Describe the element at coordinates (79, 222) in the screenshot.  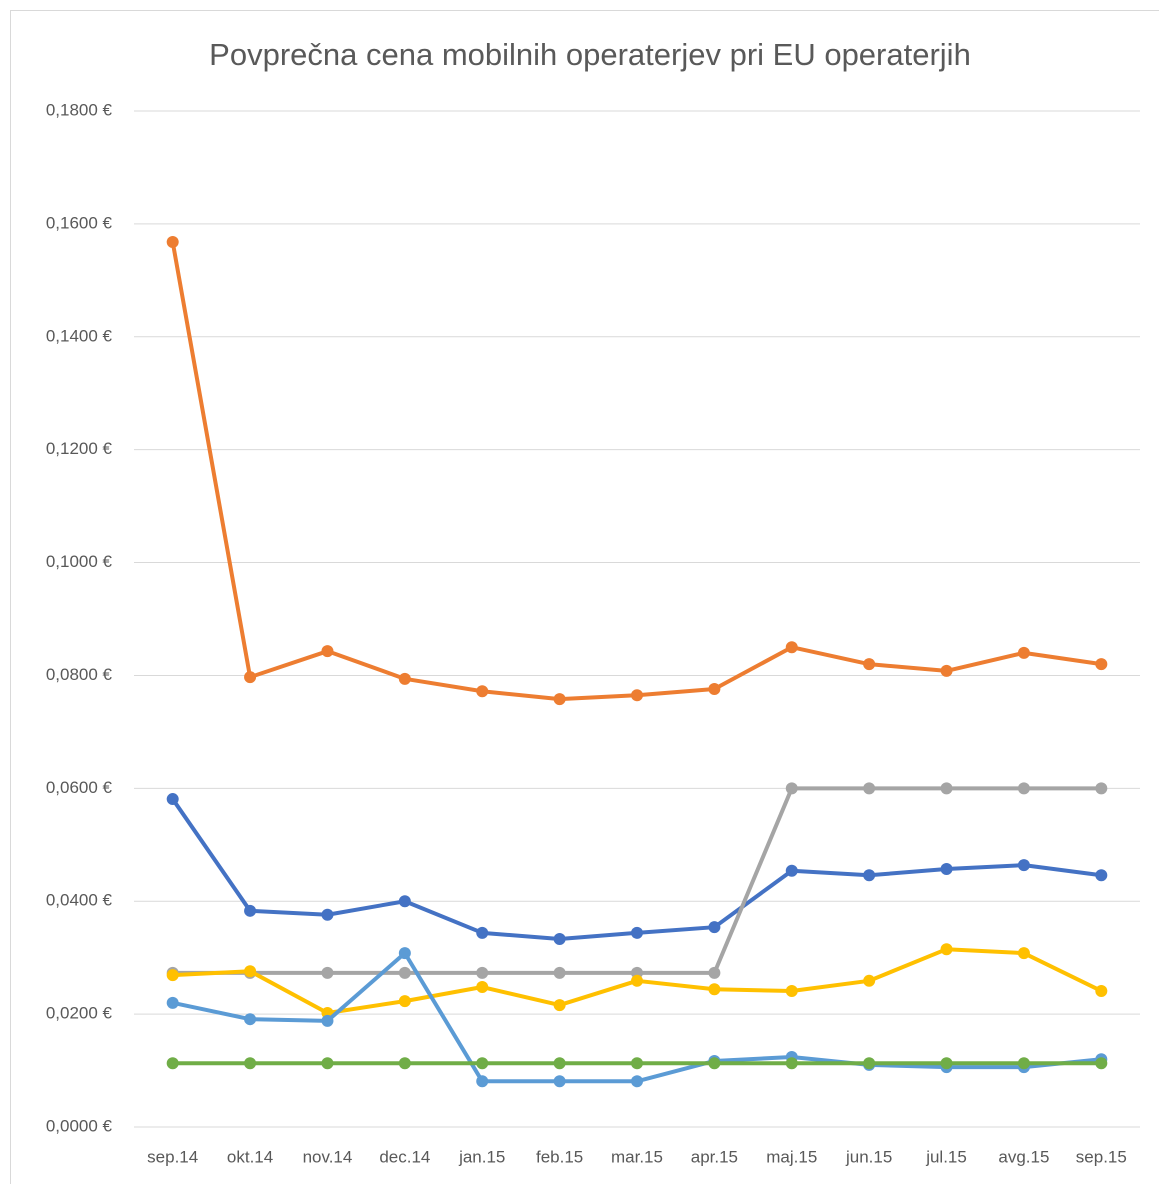
I see `y-tick-label: 0,1600 €` at that location.